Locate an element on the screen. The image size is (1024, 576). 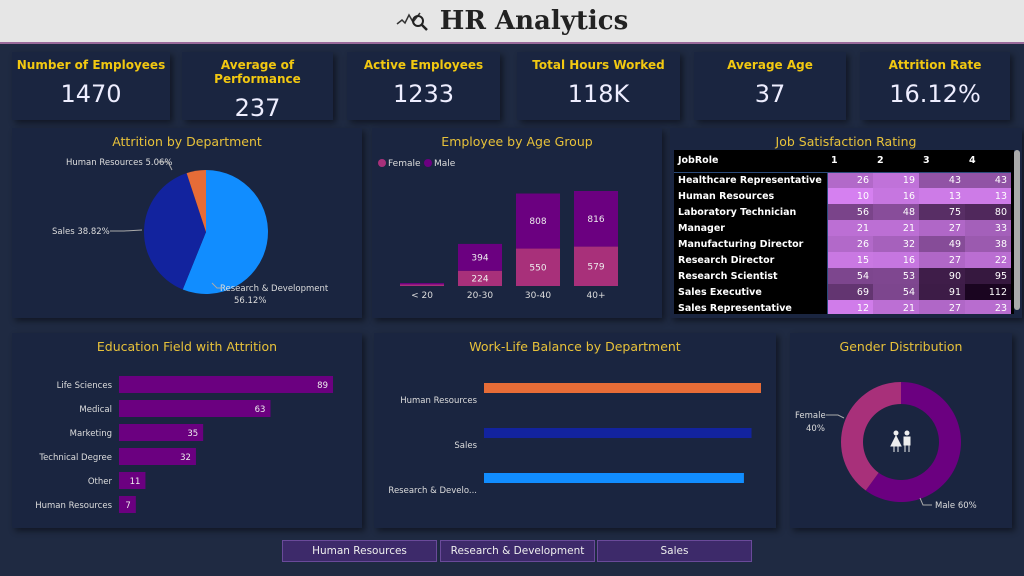
table-row: Human Resources 10 16 13 13 is located at coordinates (842, 196).